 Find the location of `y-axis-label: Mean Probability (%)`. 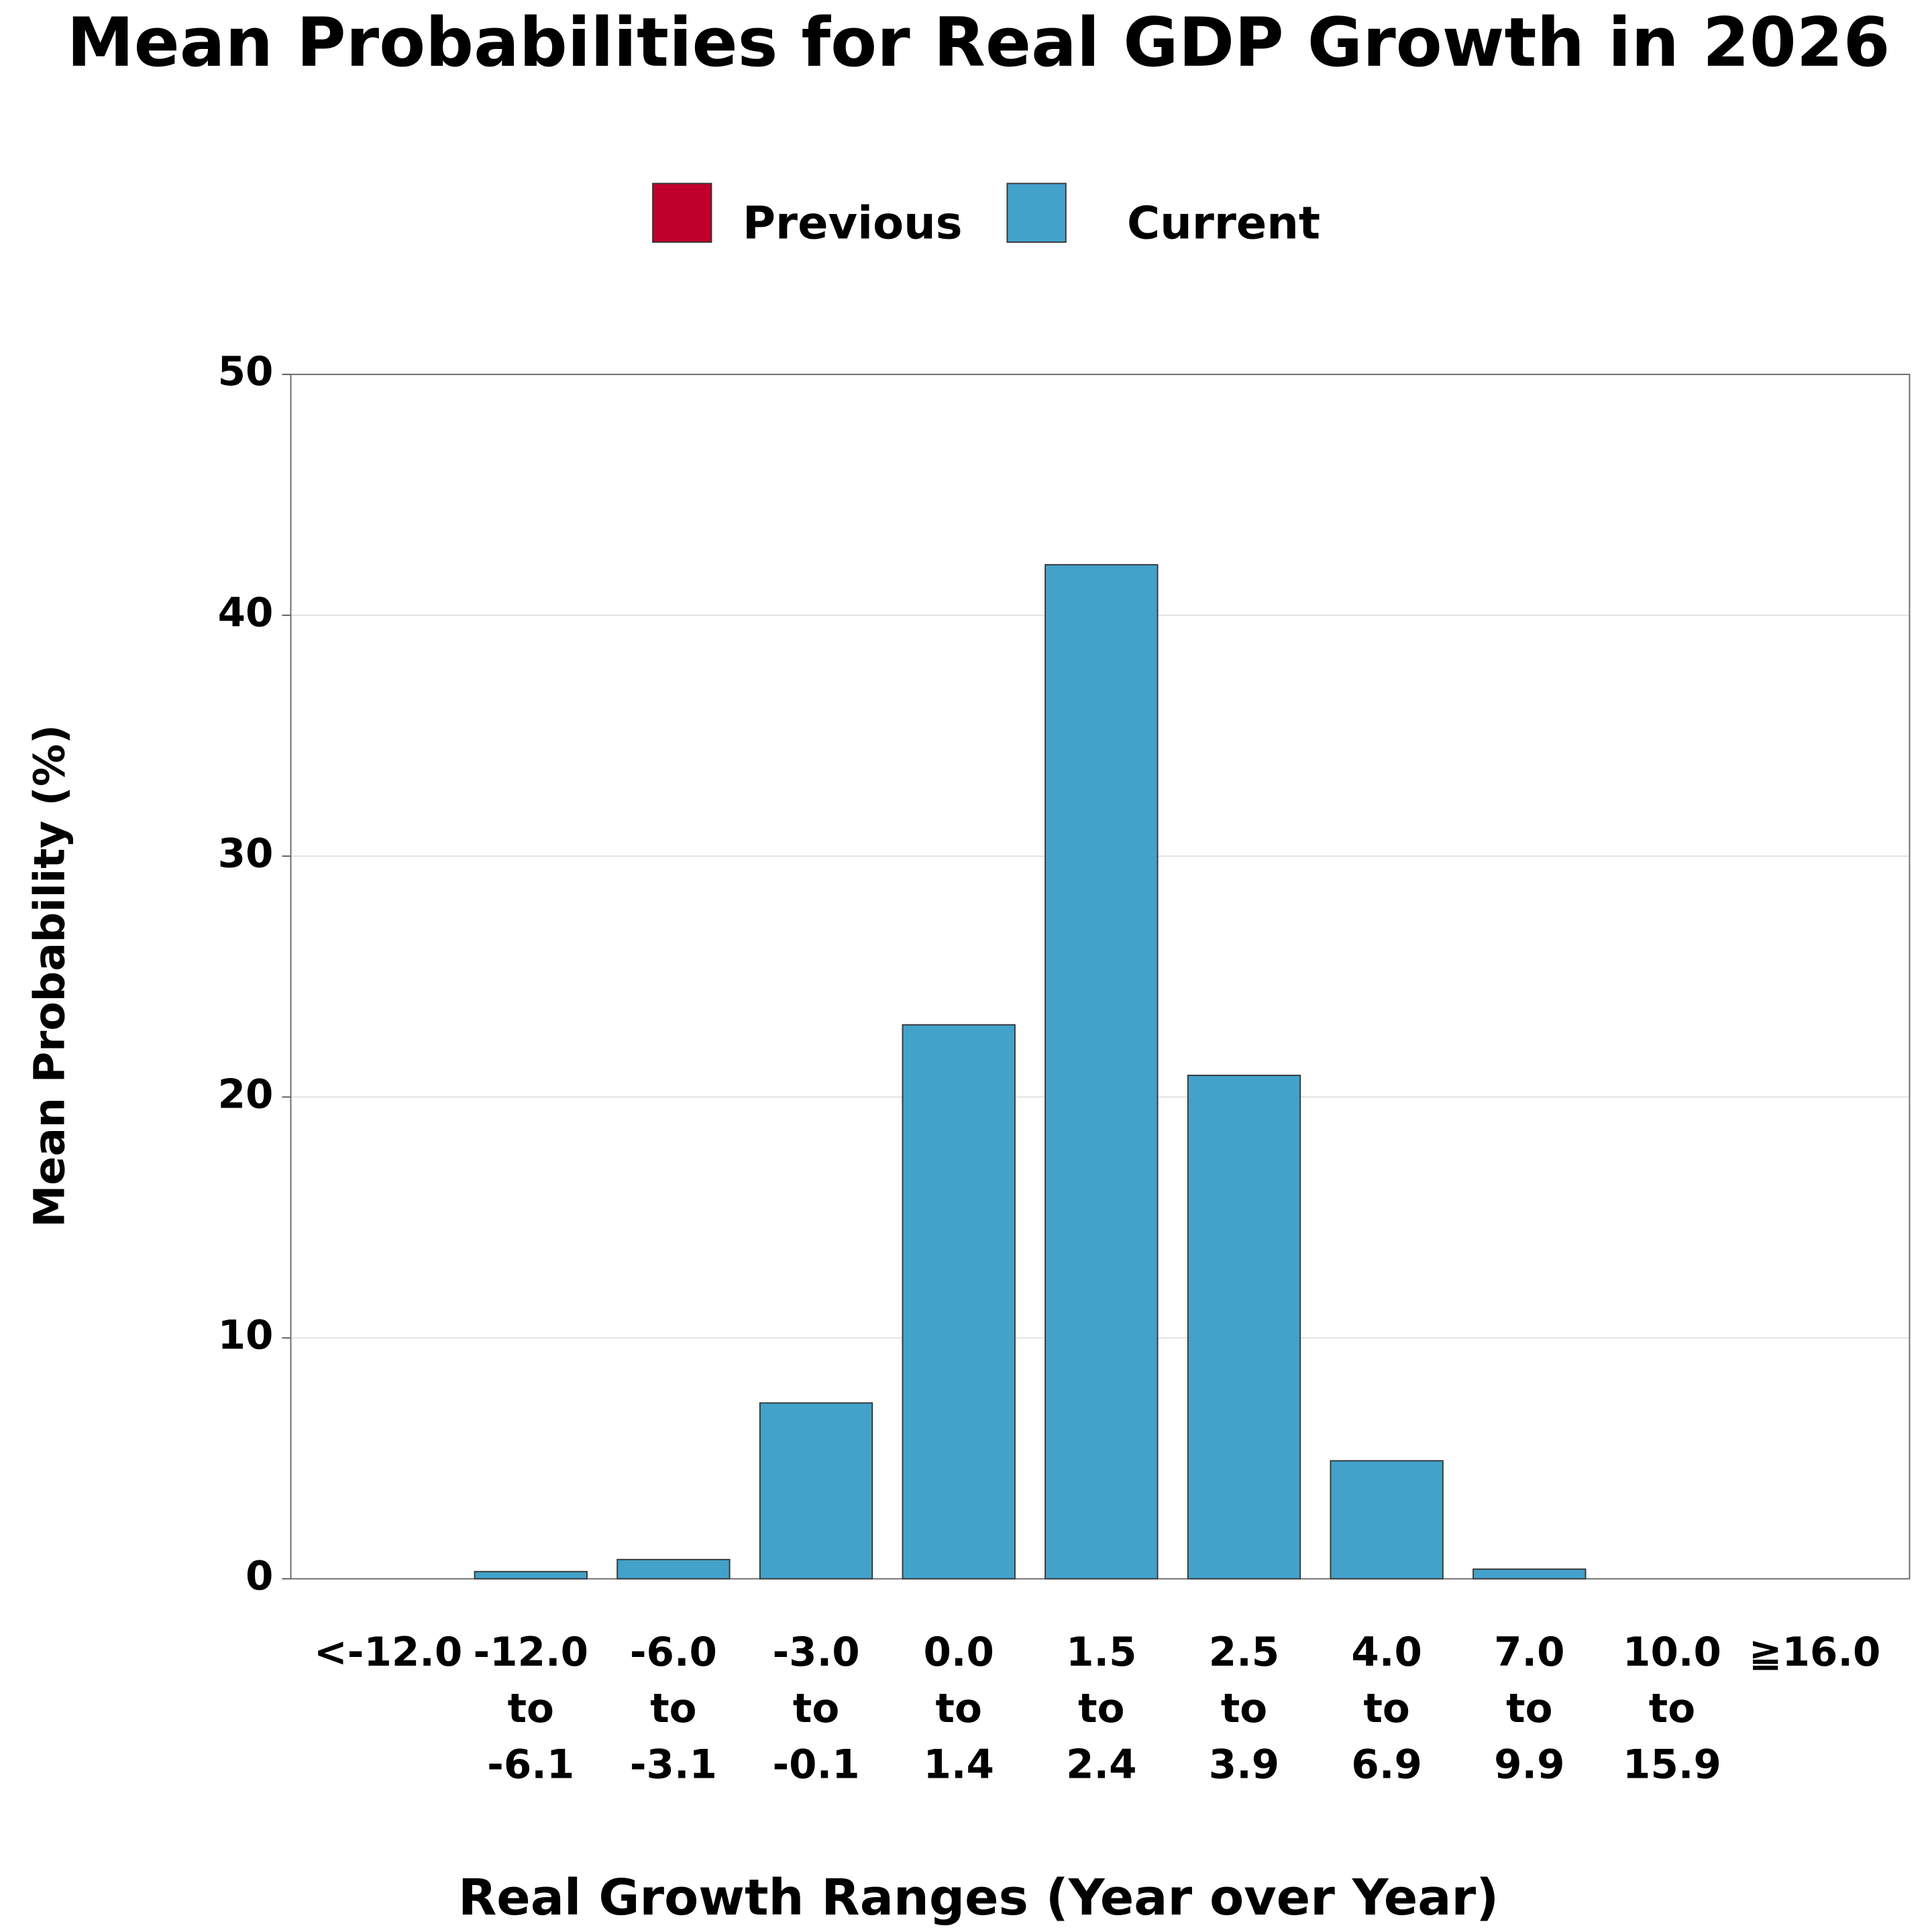

y-axis-label: Mean Probability (%) is located at coordinates (49, 976).